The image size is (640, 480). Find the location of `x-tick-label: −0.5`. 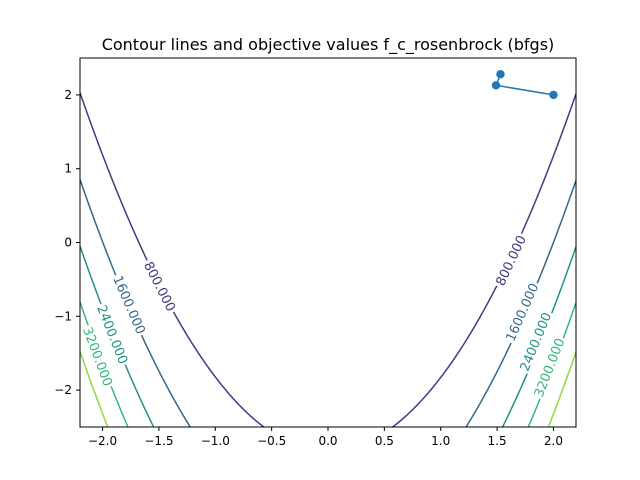

x-tick-label: −0.5 is located at coordinates (271, 441).